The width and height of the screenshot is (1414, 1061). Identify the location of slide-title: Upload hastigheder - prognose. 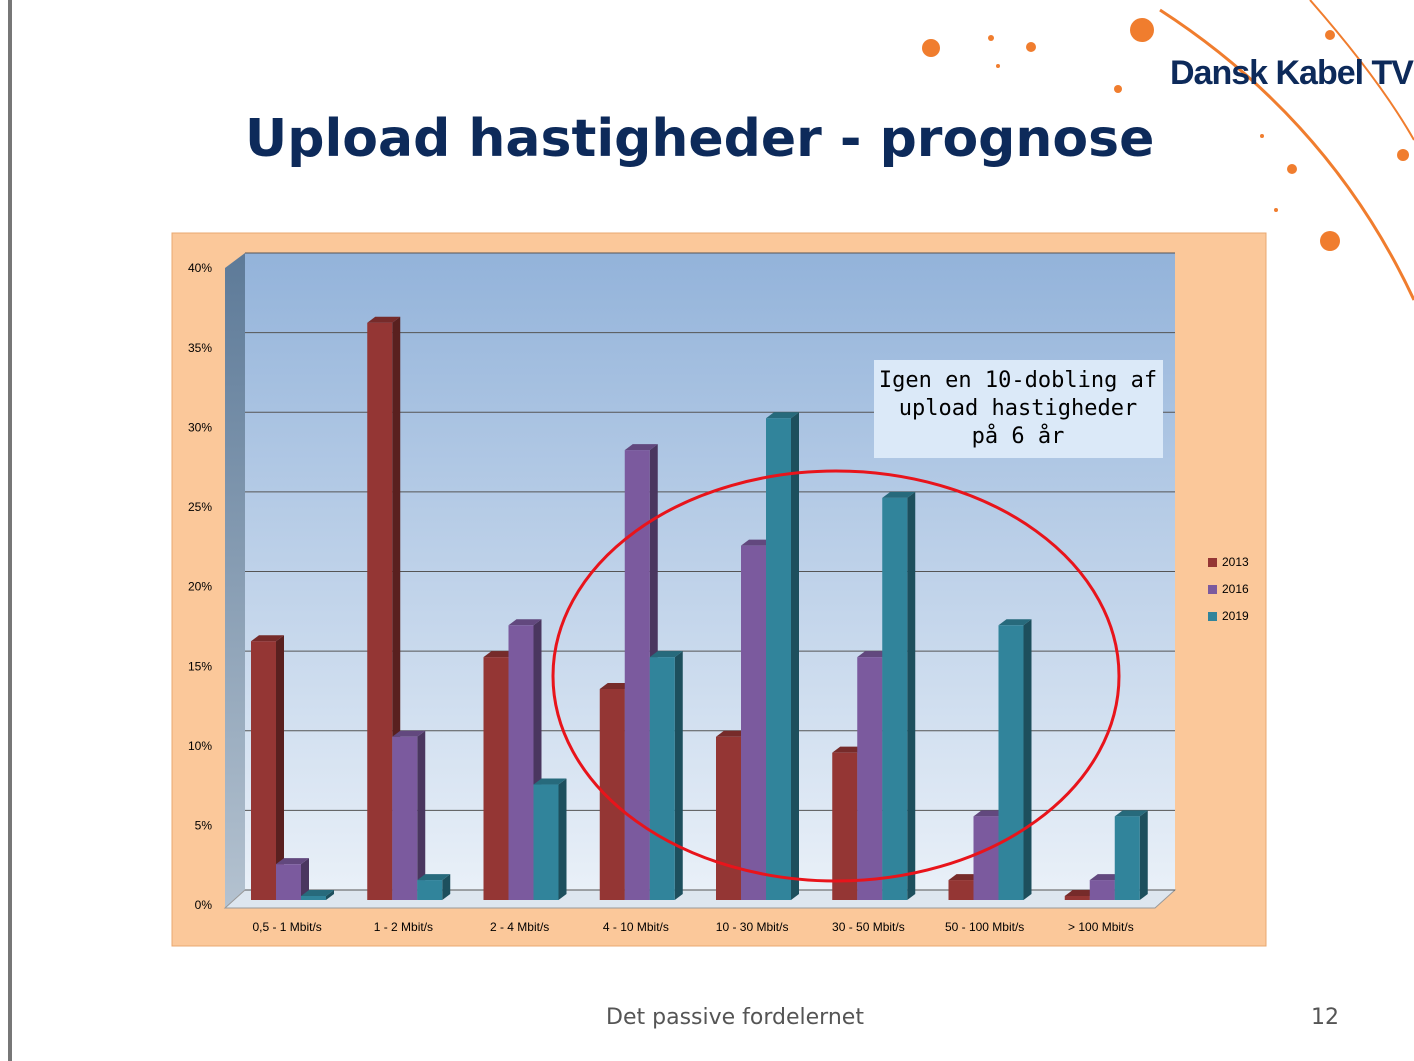
(699, 139).